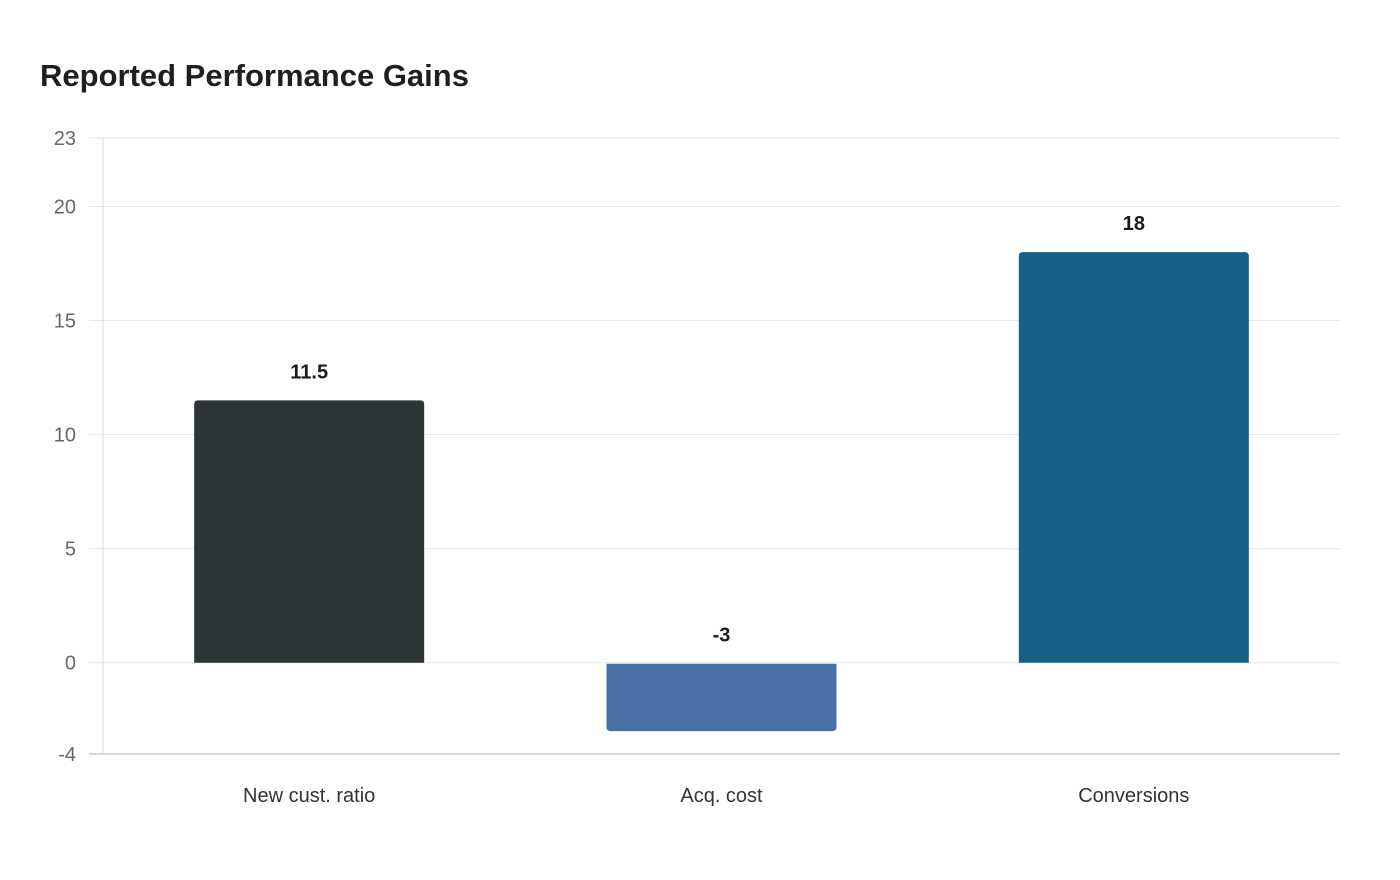 This screenshot has height=880, width=1400. Describe the element at coordinates (722, 636) in the screenshot. I see `data-label: -3` at that location.